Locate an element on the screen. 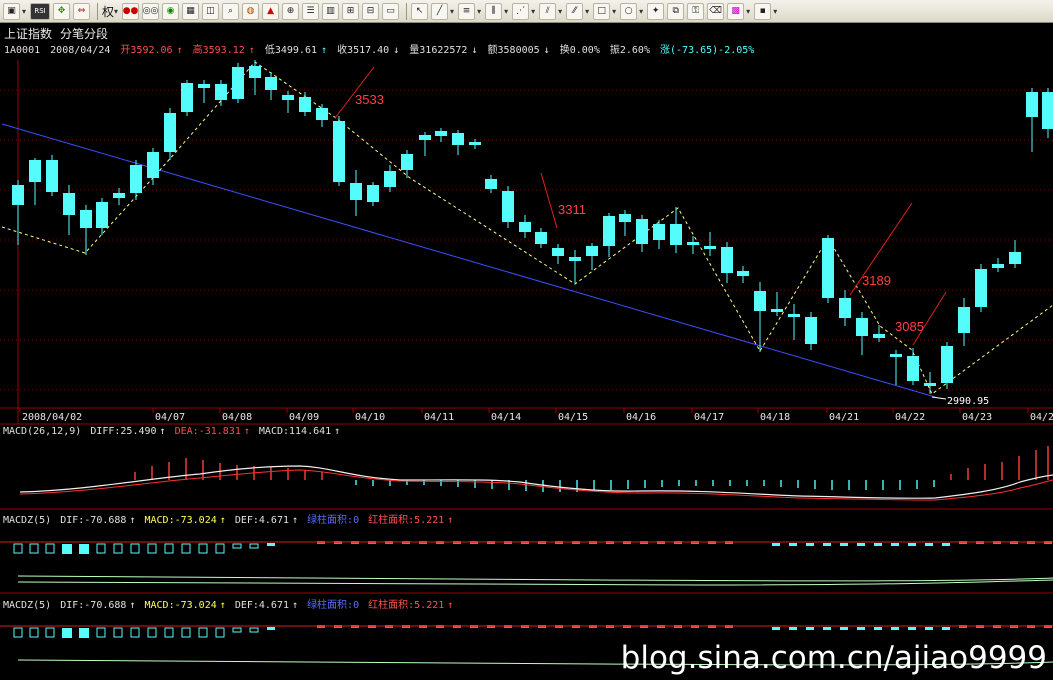 The image size is (1053, 680). alert-icon: ▲ is located at coordinates (271, 11).